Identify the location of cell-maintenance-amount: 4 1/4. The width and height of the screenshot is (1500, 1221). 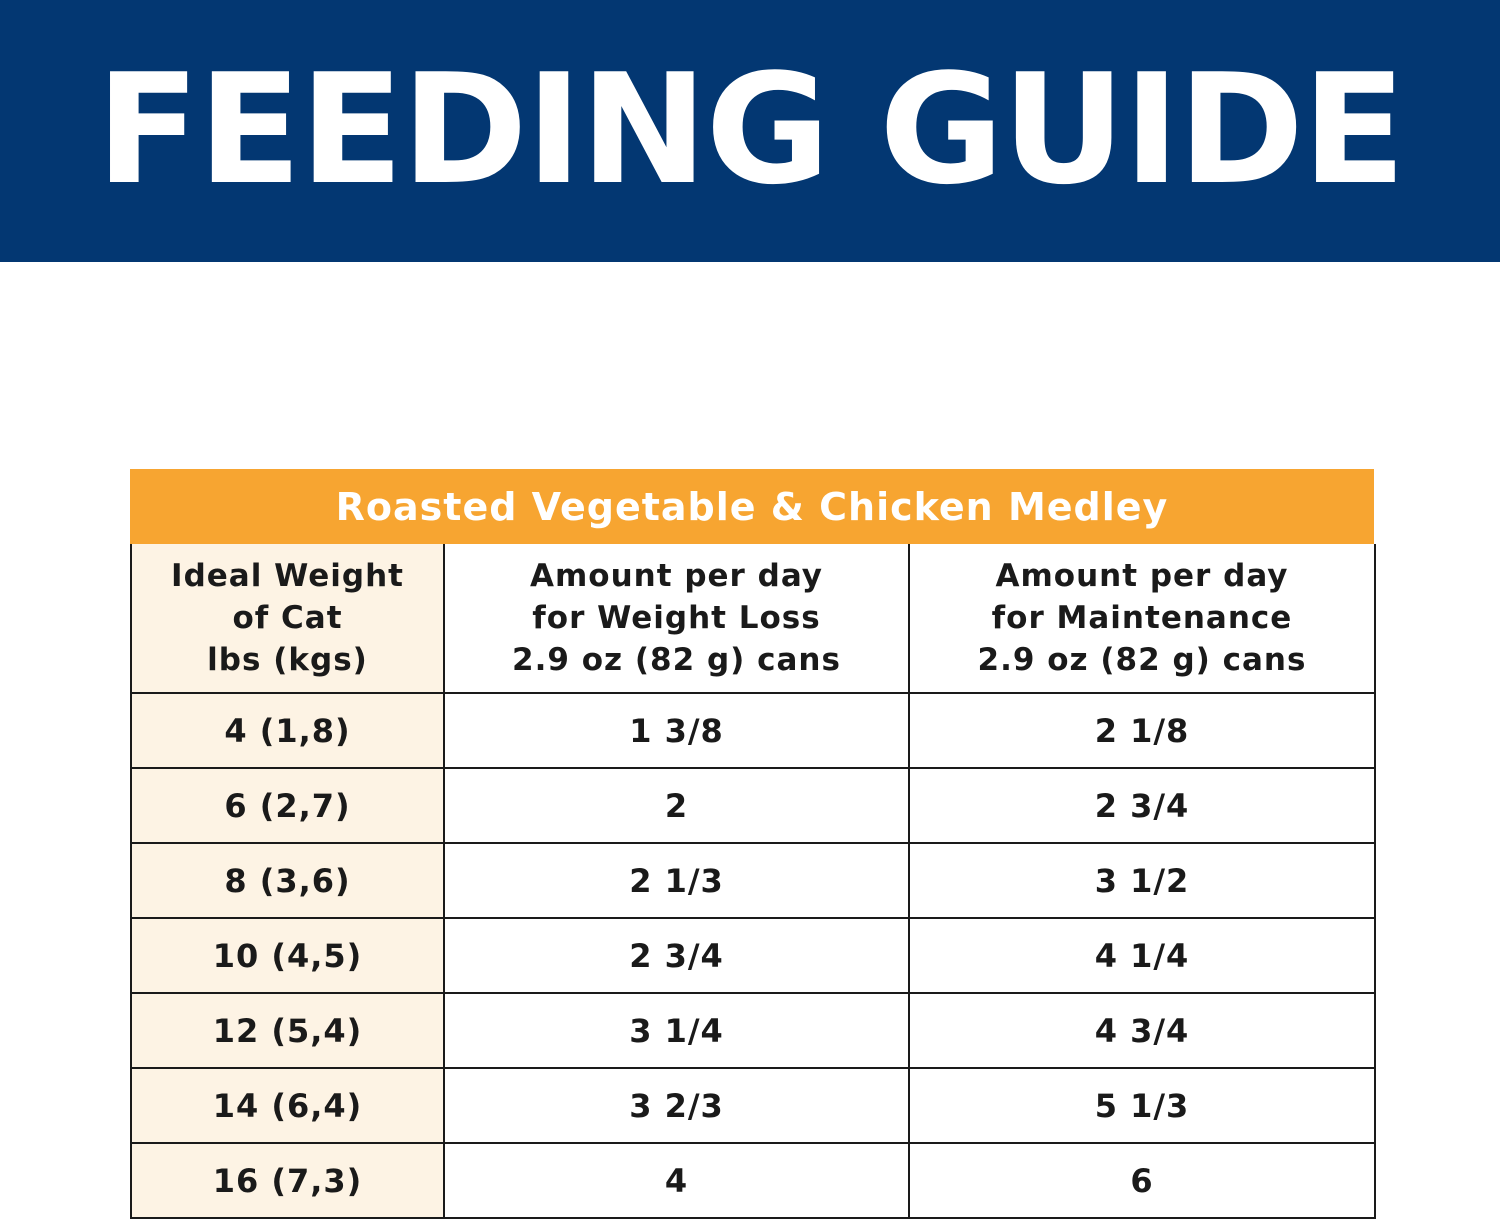
(1142, 955).